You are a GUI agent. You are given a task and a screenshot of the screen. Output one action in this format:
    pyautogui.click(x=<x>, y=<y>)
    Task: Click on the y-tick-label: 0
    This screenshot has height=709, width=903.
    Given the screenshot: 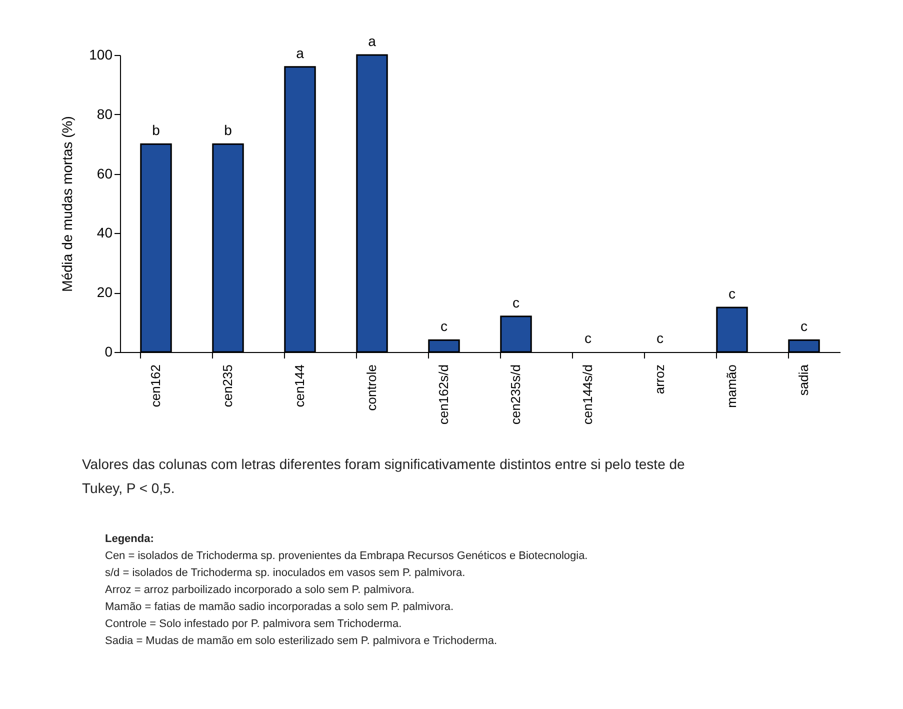 What is the action you would take?
    pyautogui.click(x=108, y=352)
    